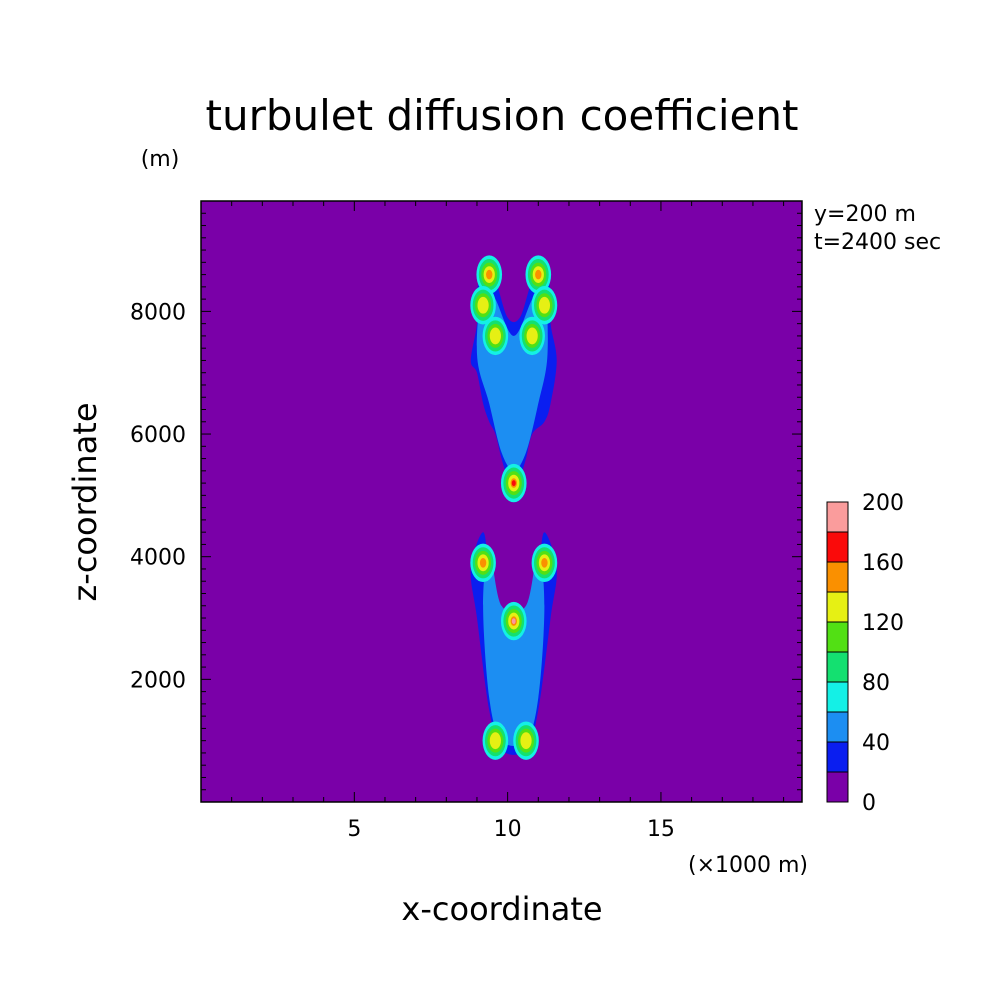 This screenshot has height=1004, width=1004. Describe the element at coordinates (865, 214) in the screenshot. I see `annotation-y-slice: y=200 m` at that location.